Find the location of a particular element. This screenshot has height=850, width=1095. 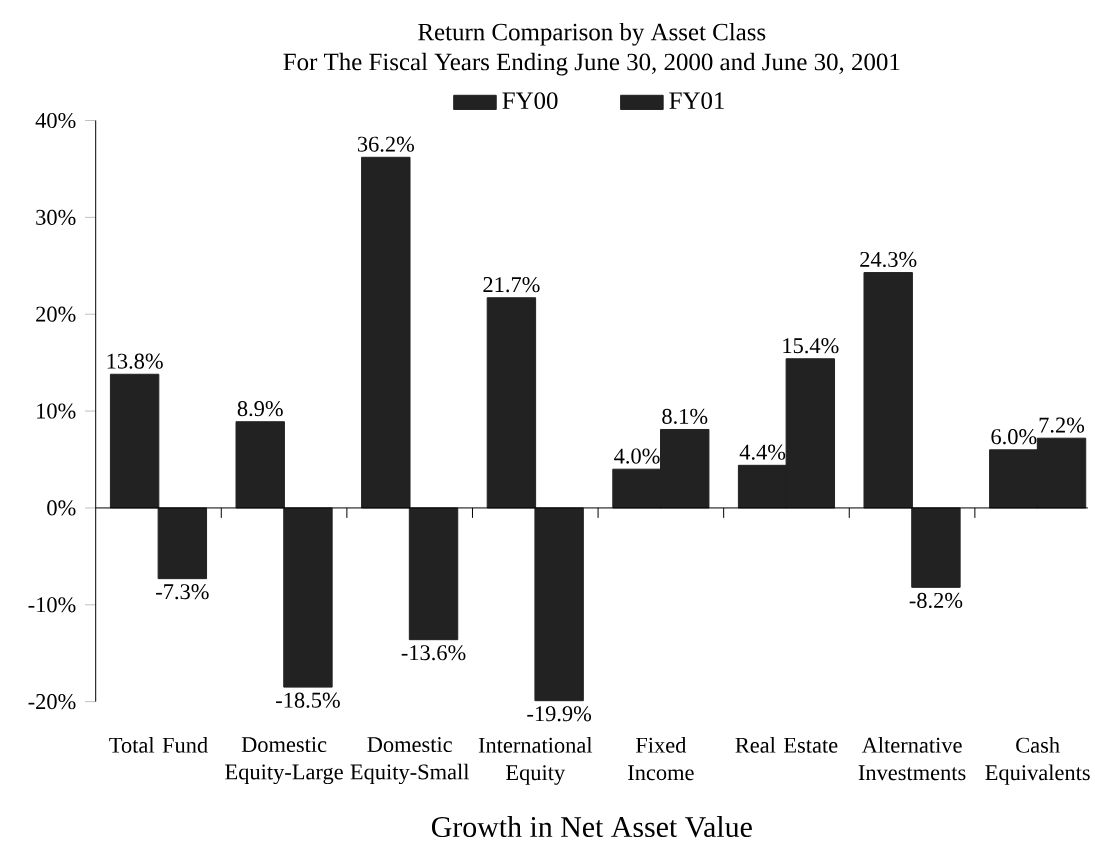

x-tick-label: Domestic Equity-Large is located at coordinates (284, 760).